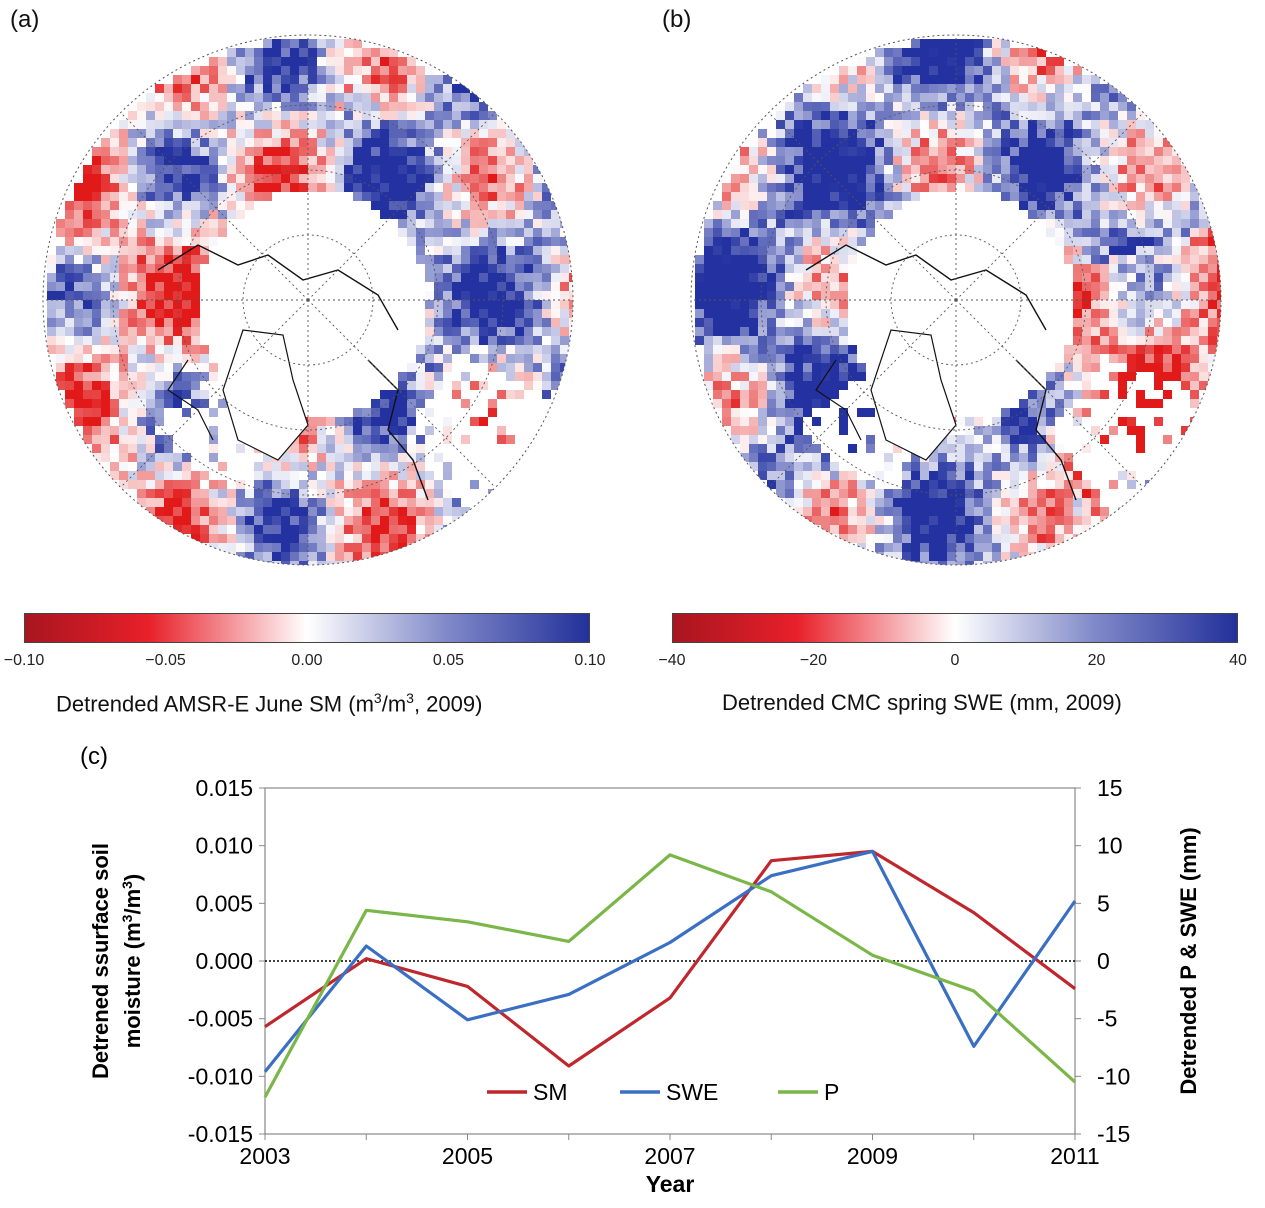 The image size is (1265, 1208). I want to click on legend-label-p: P, so click(831, 1092).